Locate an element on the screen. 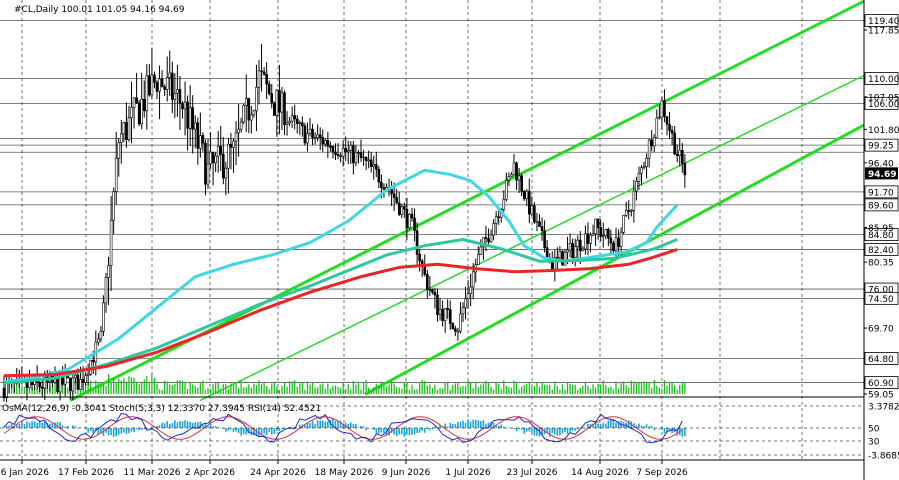 The width and height of the screenshot is (899, 480). stoch-main-line is located at coordinates (343, 428).